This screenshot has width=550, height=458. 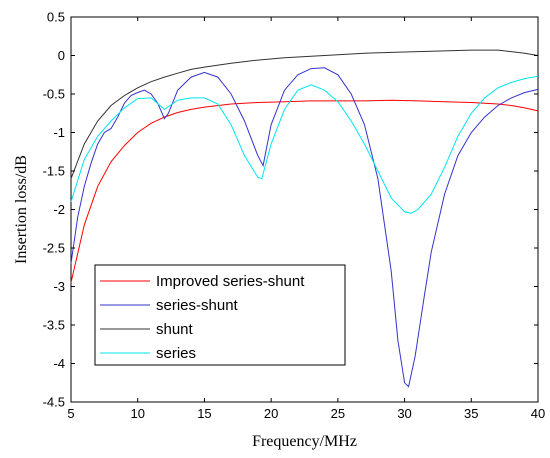 I want to click on x-tick-label: 5, so click(x=70, y=413).